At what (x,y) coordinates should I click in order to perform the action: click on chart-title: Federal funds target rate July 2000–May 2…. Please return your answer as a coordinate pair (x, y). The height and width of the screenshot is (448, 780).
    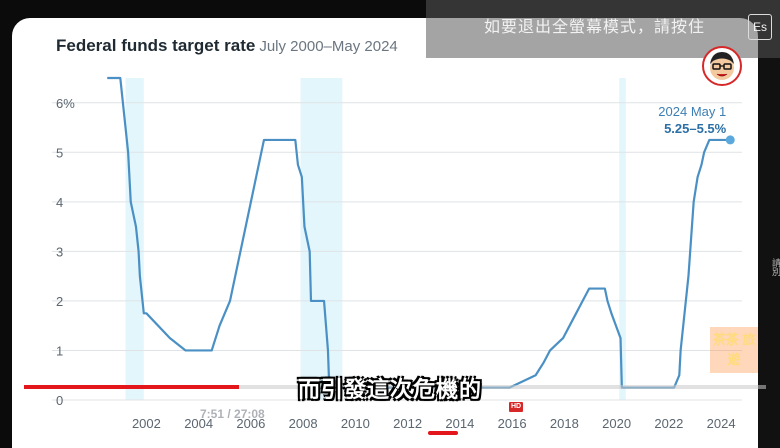
    Looking at the image, I should click on (227, 46).